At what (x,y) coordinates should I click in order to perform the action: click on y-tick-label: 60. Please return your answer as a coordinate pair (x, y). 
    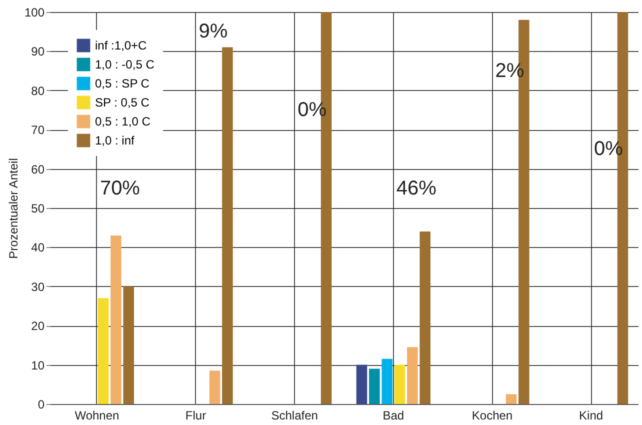
    Looking at the image, I should click on (38, 169).